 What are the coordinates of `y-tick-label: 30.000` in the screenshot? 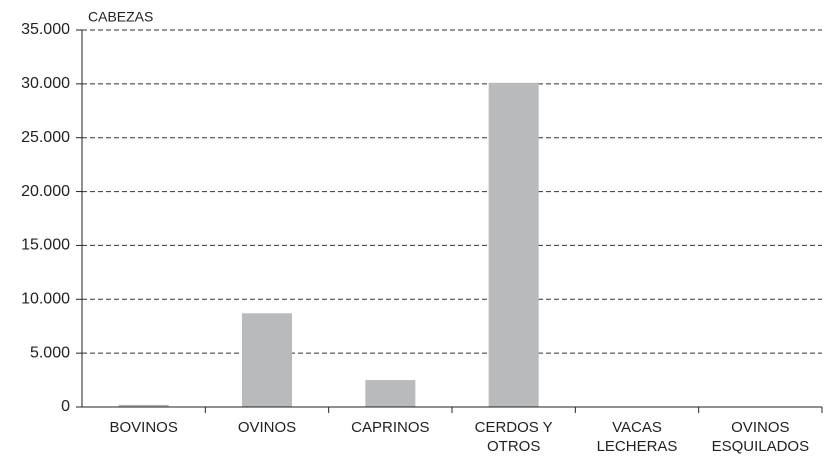 It's located at (45, 83).